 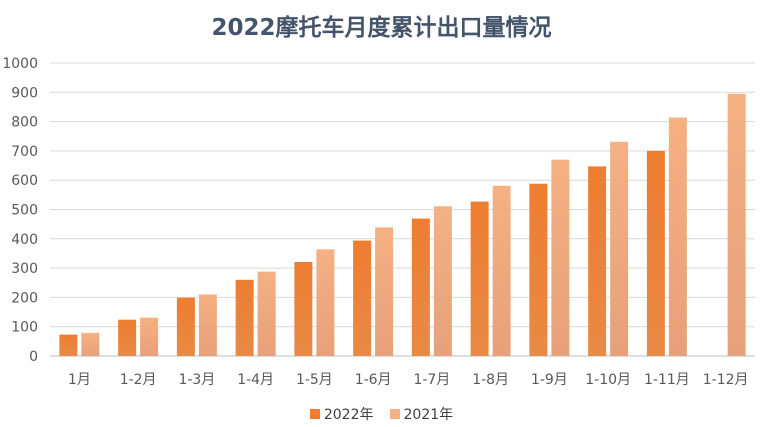 What do you see at coordinates (348, 415) in the screenshot?
I see `legend-label: 2022年` at bounding box center [348, 415].